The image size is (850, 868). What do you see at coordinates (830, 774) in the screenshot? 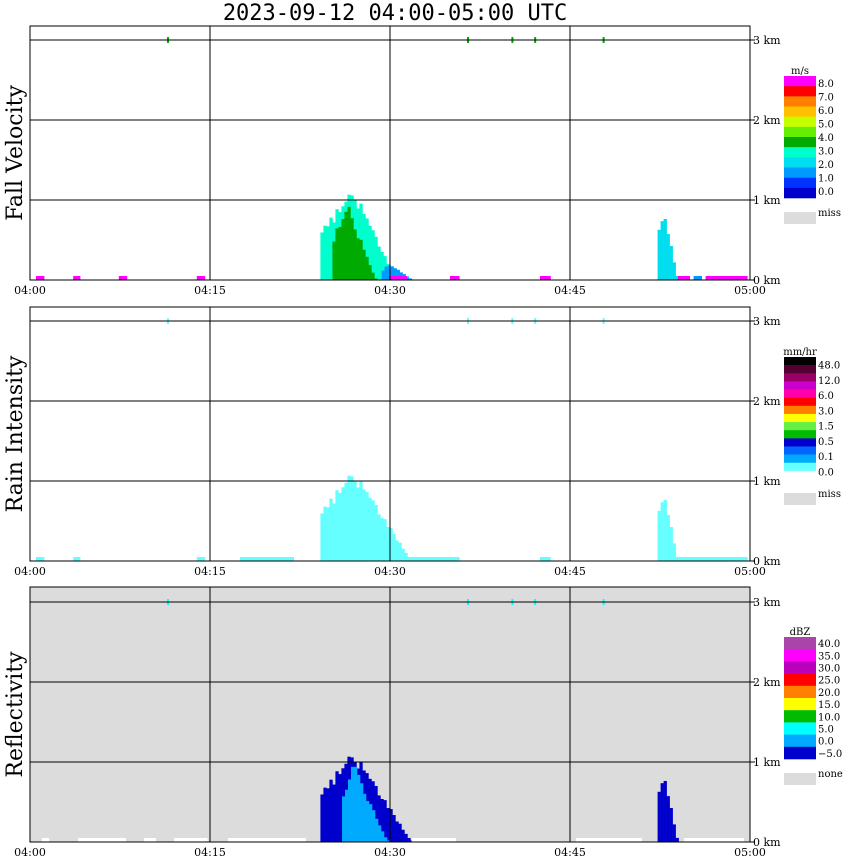
I see `colorbar-missing-label: none` at bounding box center [830, 774].